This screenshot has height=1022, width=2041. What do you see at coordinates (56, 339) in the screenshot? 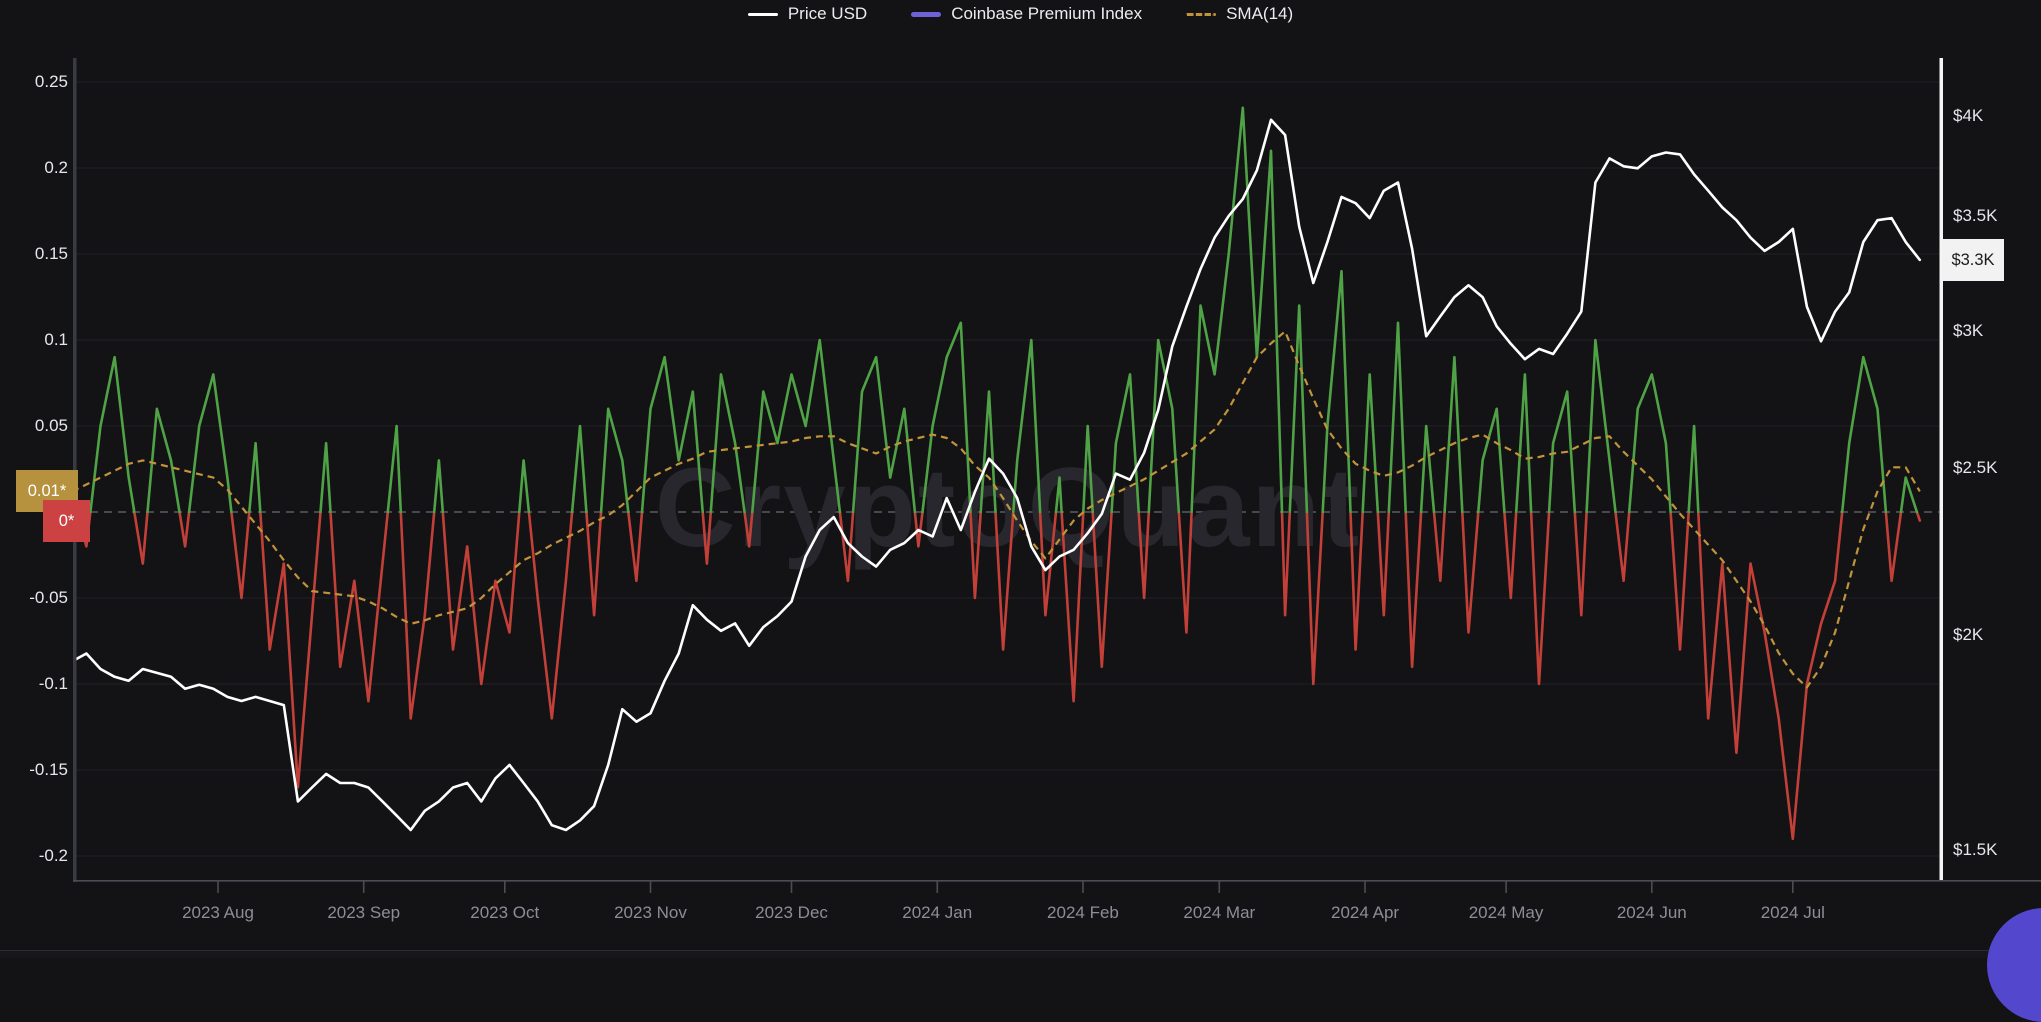
I see `left-axis-tick-label: 0.1` at bounding box center [56, 339].